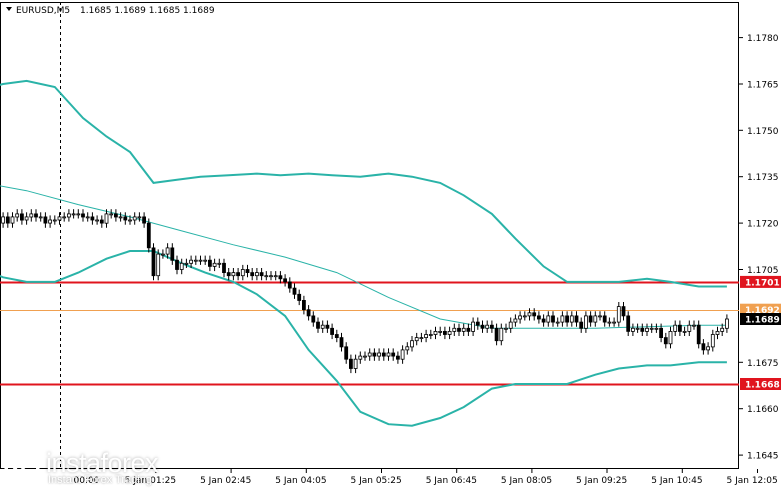 The height and width of the screenshot is (489, 781). Describe the element at coordinates (300, 481) in the screenshot. I see `x-tick-label-2: 5 Jan 04:05` at that location.